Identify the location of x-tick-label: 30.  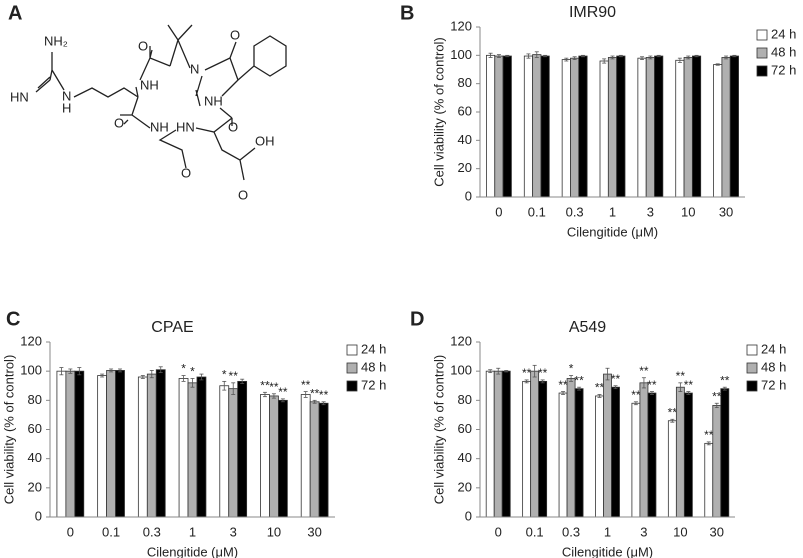
(314, 531).